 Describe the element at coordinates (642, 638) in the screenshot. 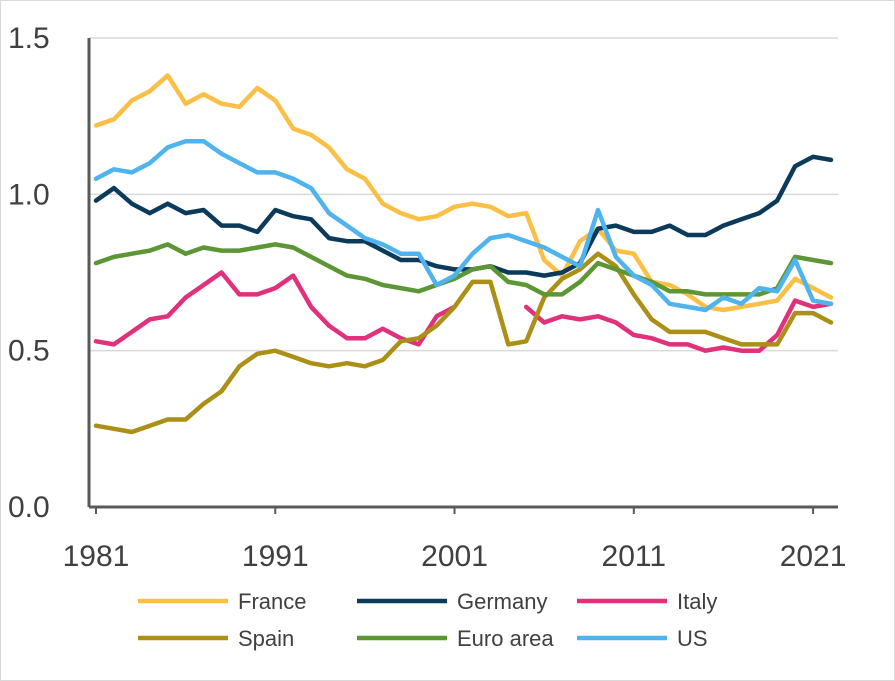

I see `legend-item-us: US` at that location.